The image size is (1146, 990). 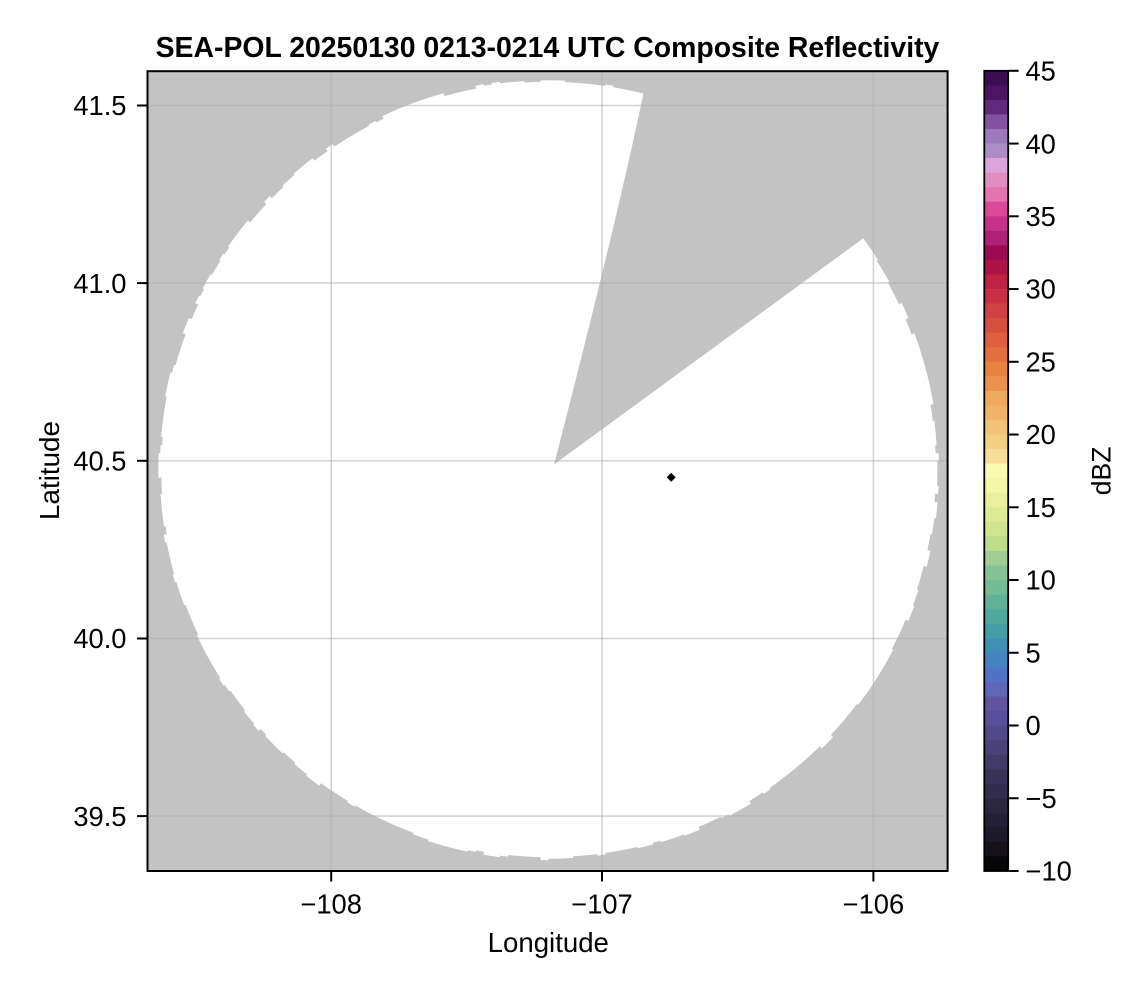 I want to click on svg-text: −108, so click(x=331, y=904).